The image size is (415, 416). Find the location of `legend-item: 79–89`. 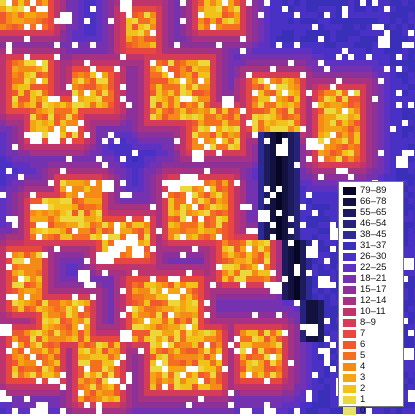

legend-item: 79–89 is located at coordinates (373, 190).